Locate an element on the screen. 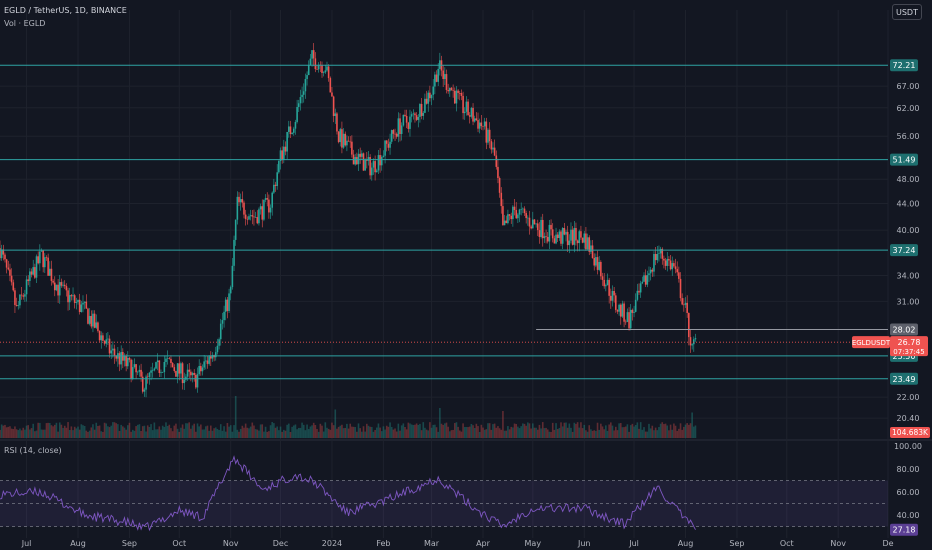 The image size is (932, 550). level-tag-text: 28.02 is located at coordinates (904, 330).